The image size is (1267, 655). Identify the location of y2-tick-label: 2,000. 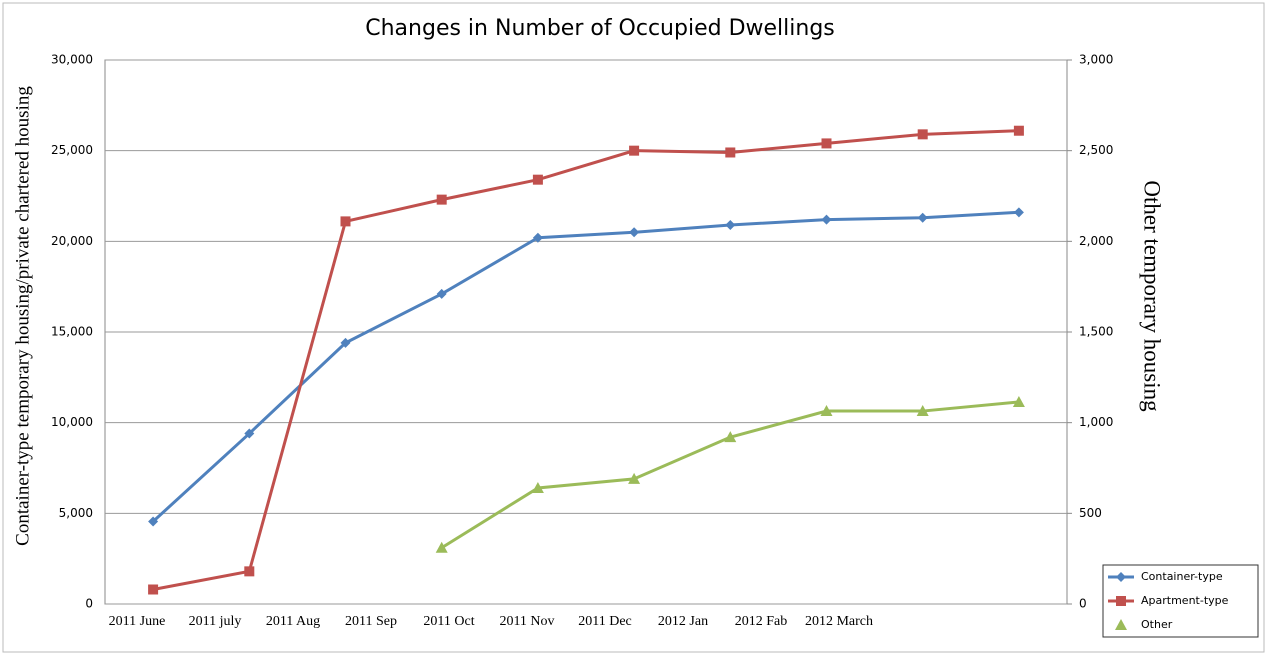
(1096, 241).